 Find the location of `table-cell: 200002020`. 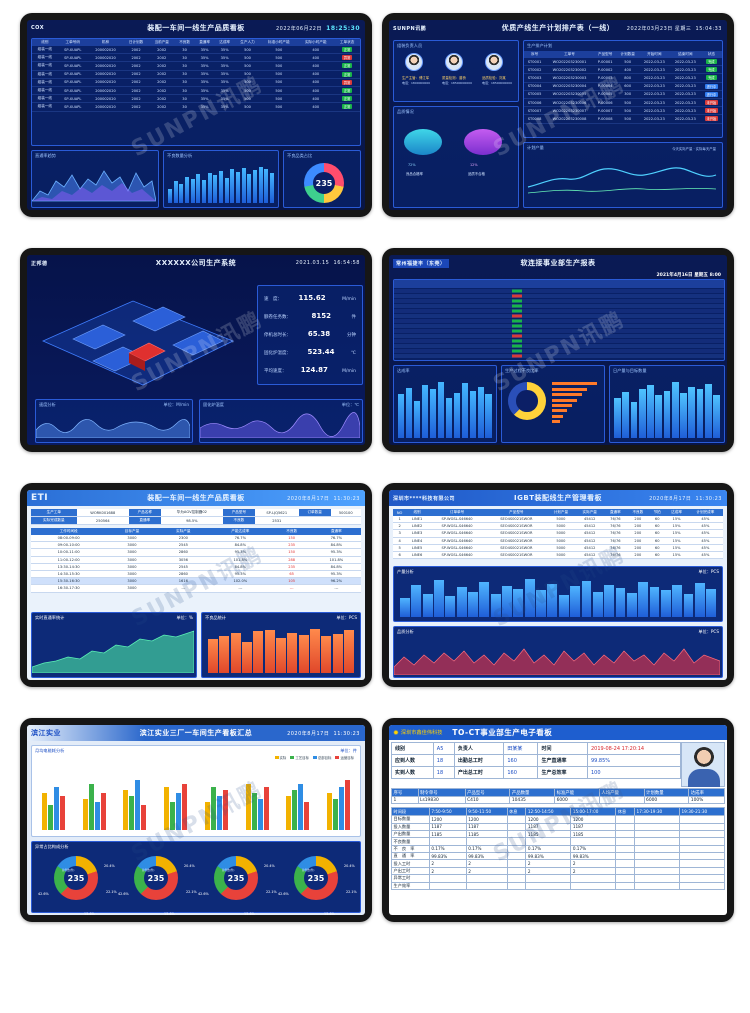

table-cell: 200002020 is located at coordinates (105, 58).